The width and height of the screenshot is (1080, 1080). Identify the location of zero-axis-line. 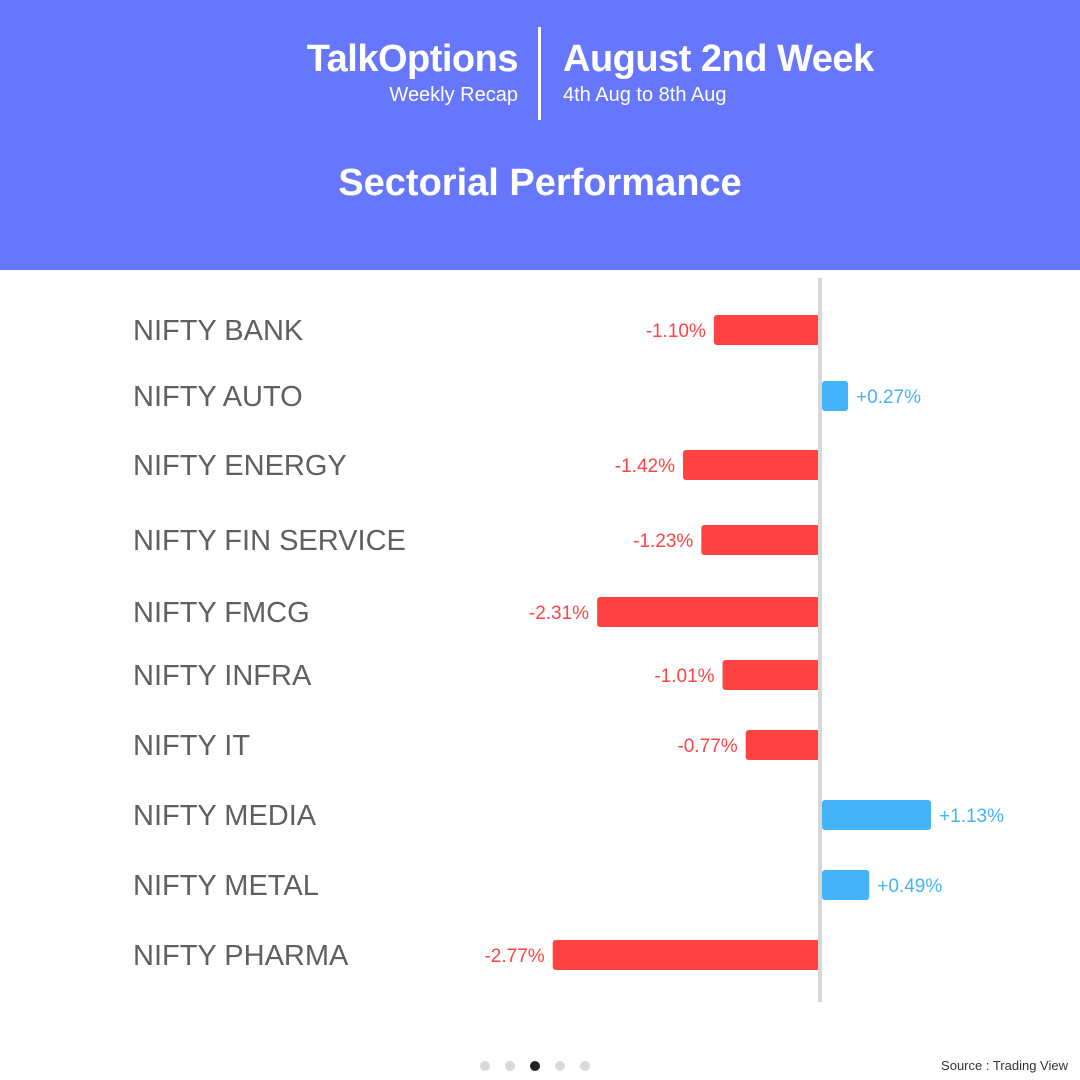
(820, 640).